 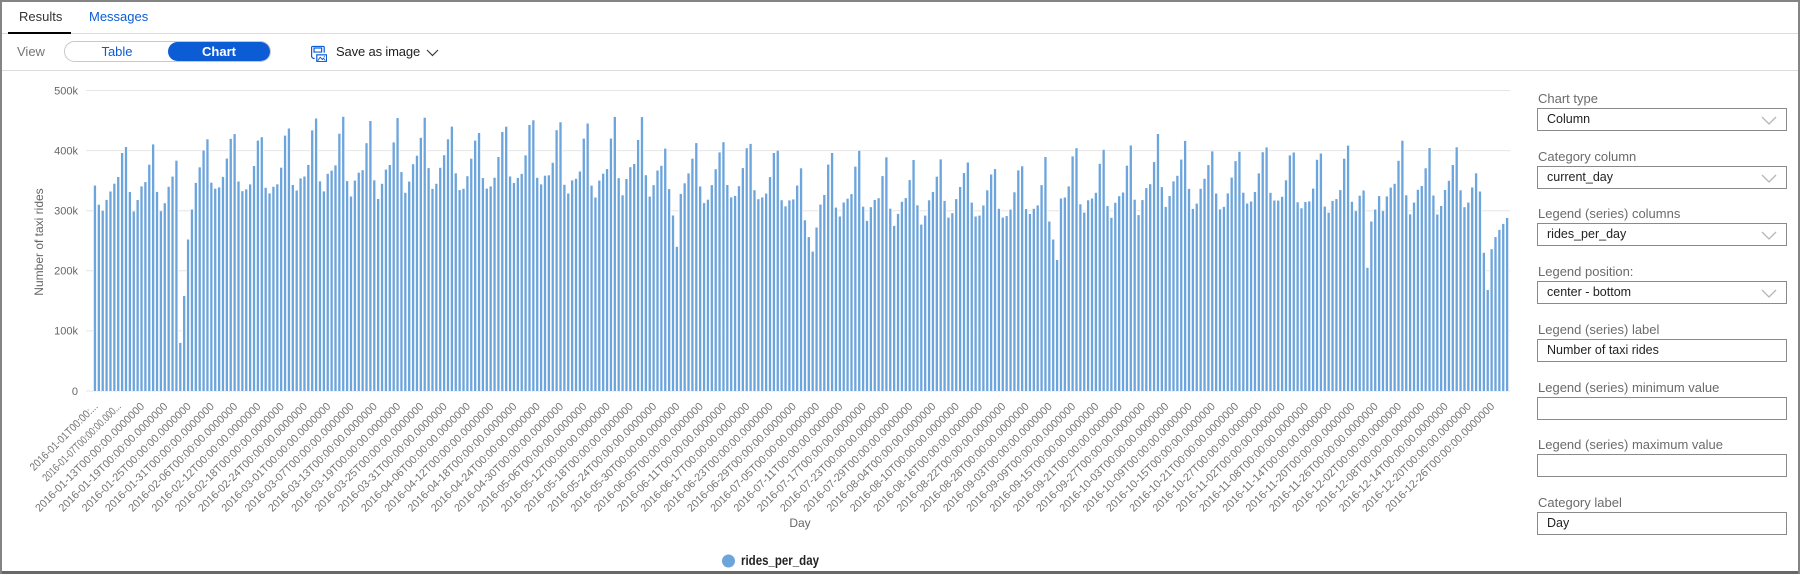 What do you see at coordinates (66, 212) in the screenshot?
I see `svg-text: 300k` at bounding box center [66, 212].